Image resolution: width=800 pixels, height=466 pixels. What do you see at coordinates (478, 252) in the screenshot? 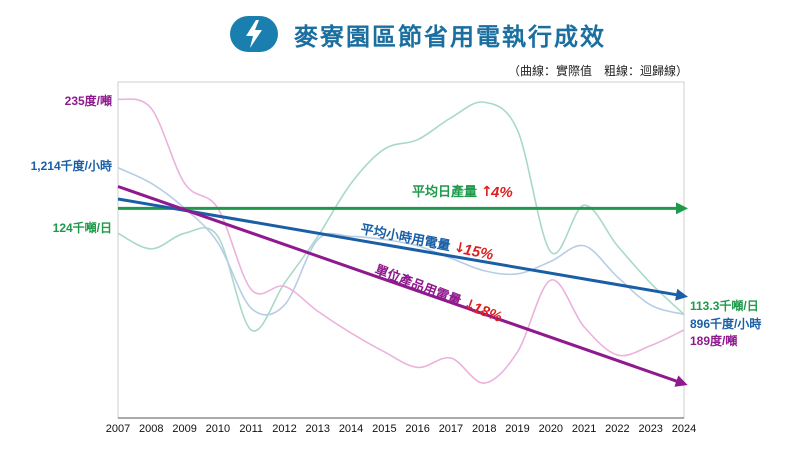
I see `hourly_power-change-label: 15%` at bounding box center [478, 252].